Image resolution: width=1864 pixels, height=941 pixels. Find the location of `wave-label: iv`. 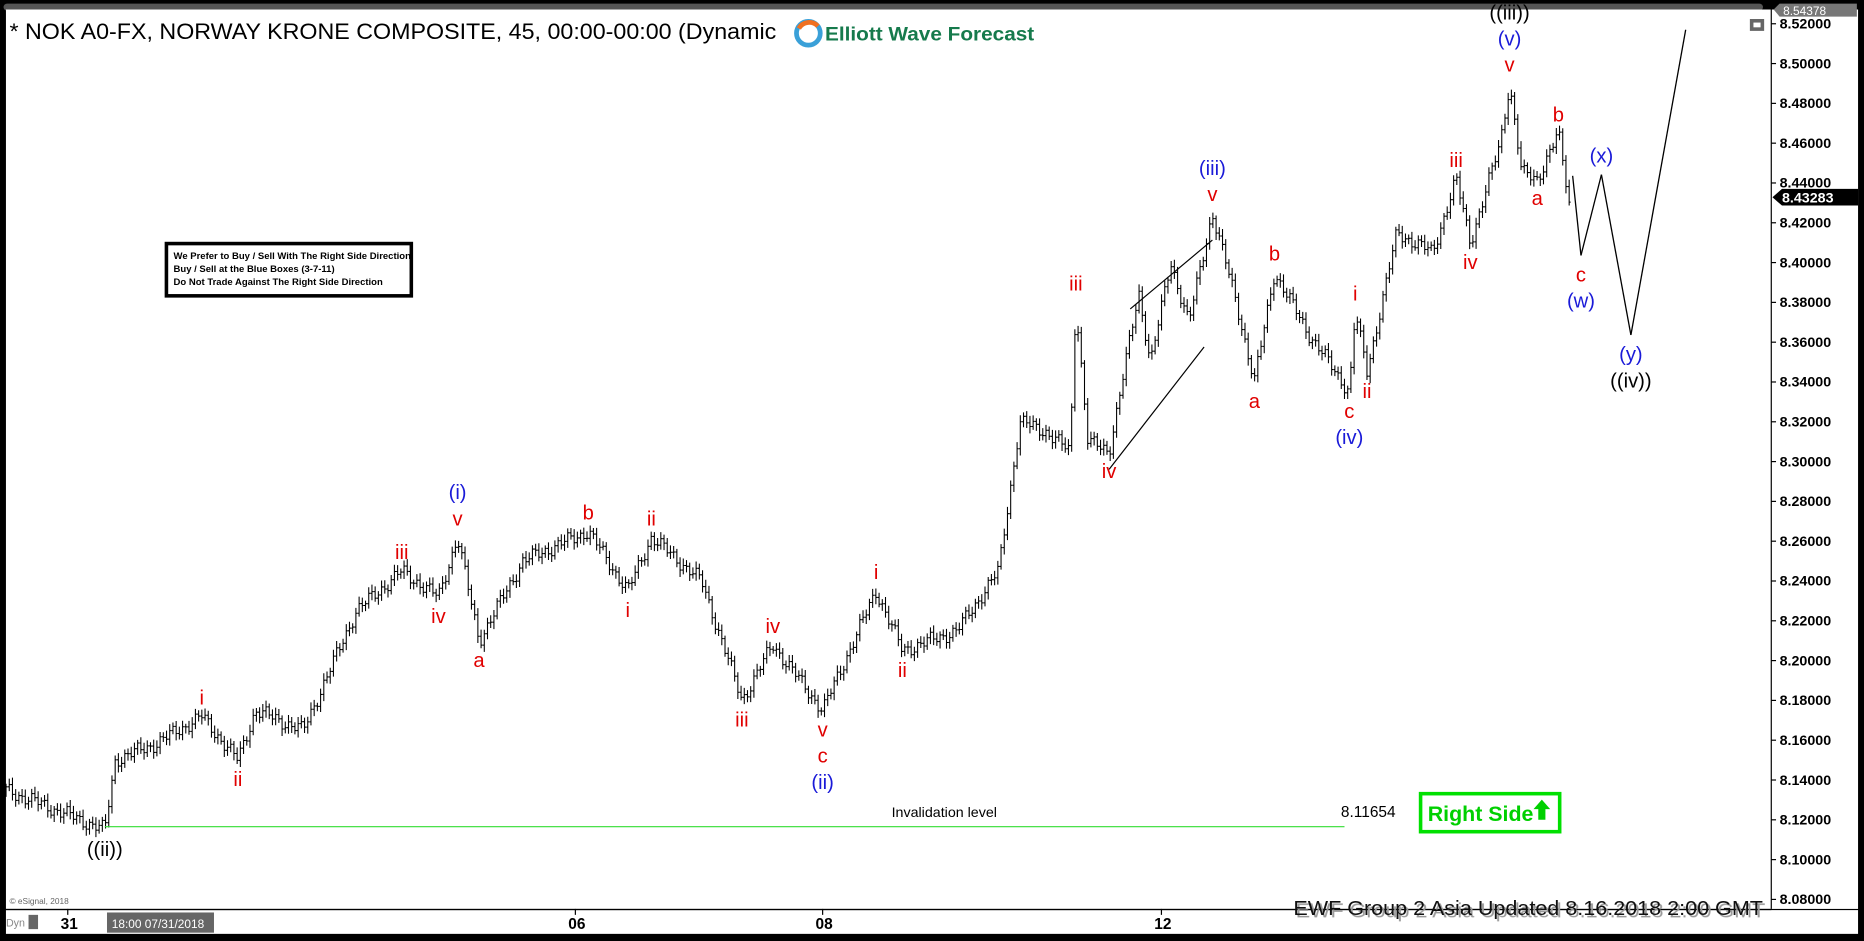

wave-label: iv is located at coordinates (773, 627).